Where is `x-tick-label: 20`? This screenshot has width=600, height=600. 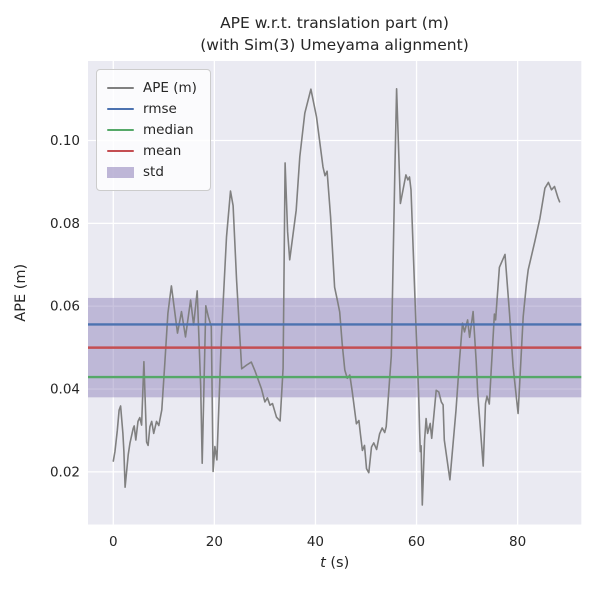
x-tick-label: 20 is located at coordinates (214, 542).